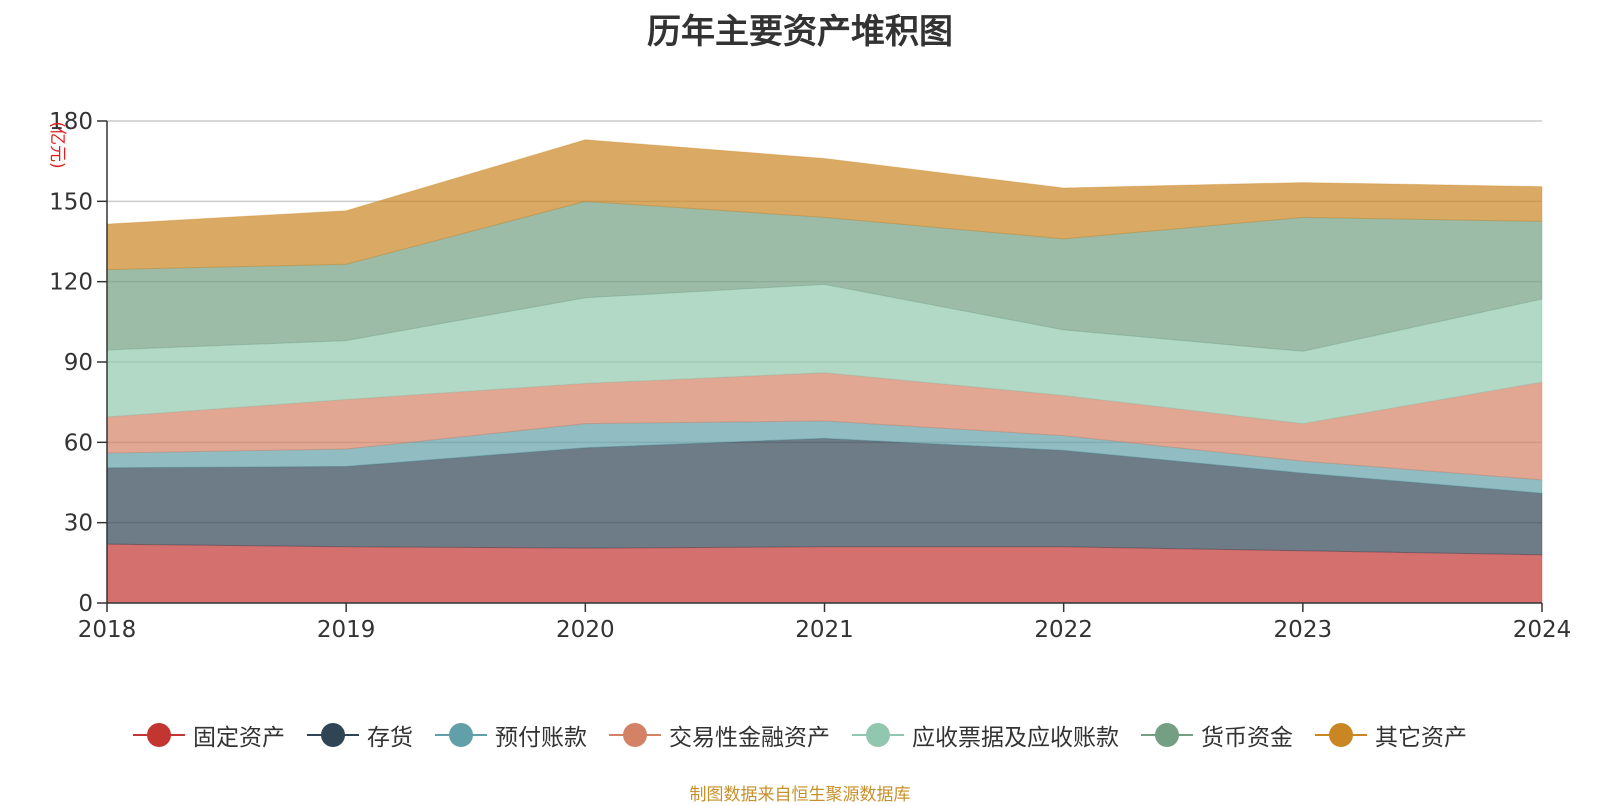 The image size is (1600, 805). I want to click on y-tick-label: 60, so click(78, 443).